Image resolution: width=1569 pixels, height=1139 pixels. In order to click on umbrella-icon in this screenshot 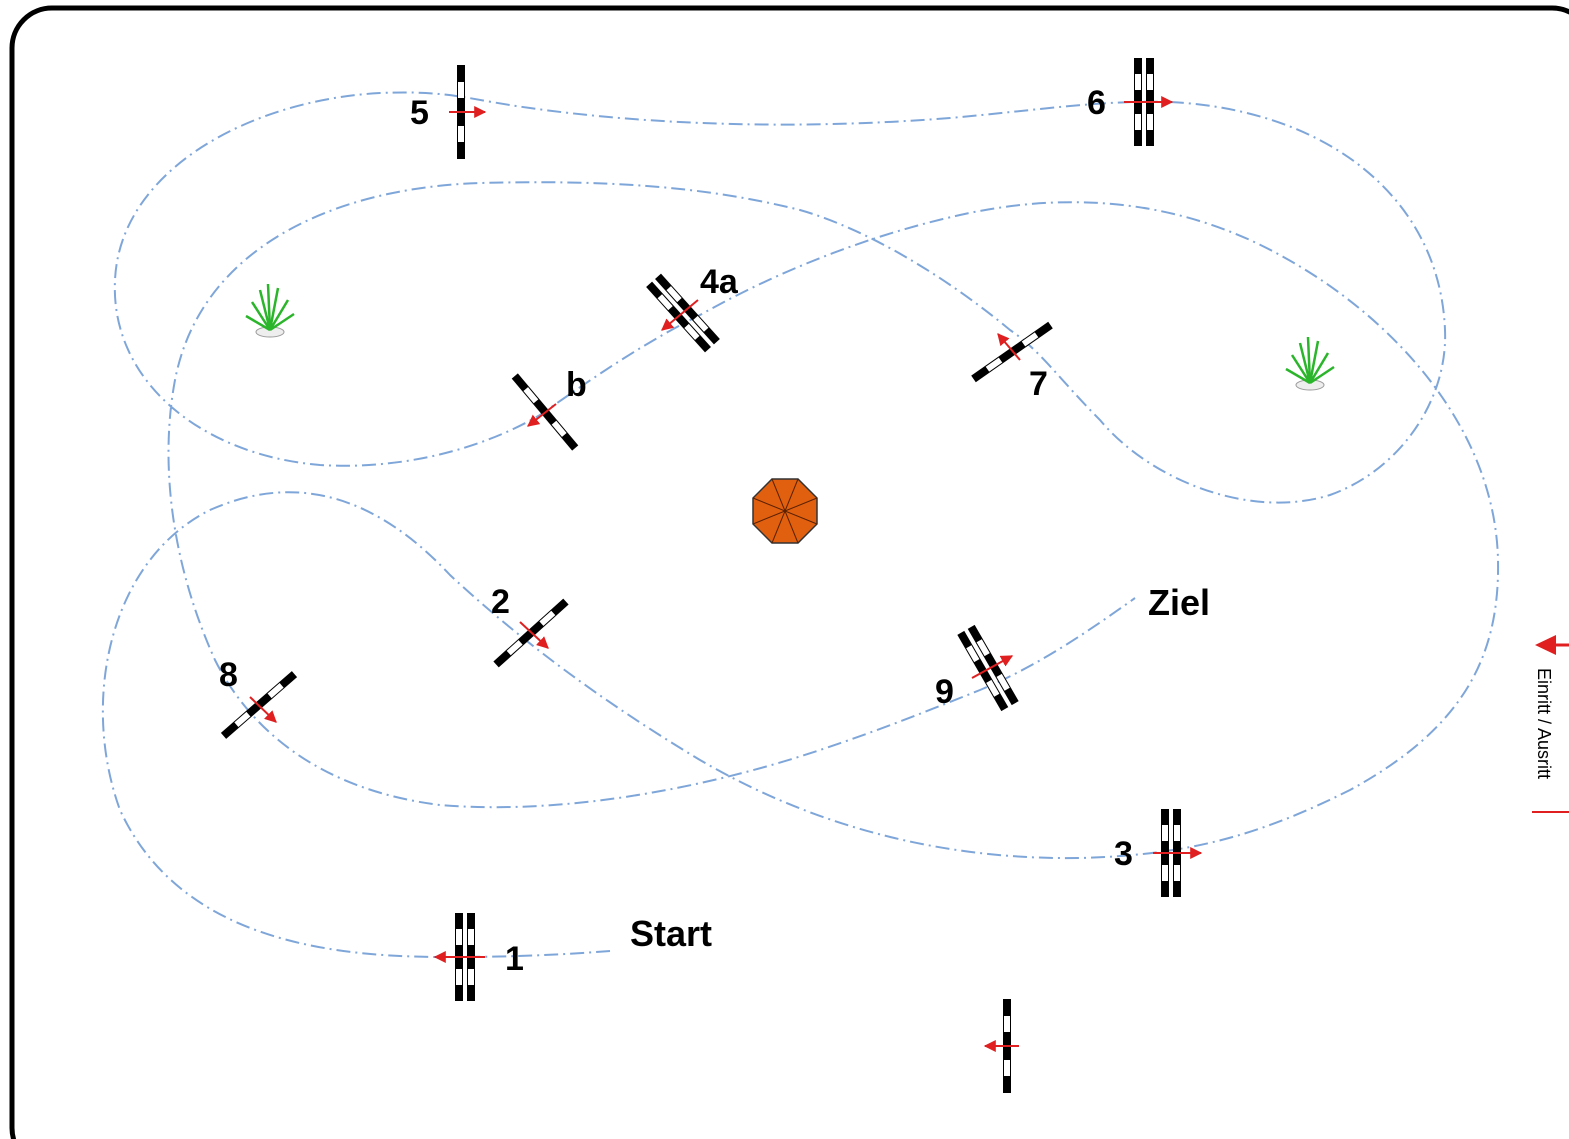, I will do `click(785, 511)`.